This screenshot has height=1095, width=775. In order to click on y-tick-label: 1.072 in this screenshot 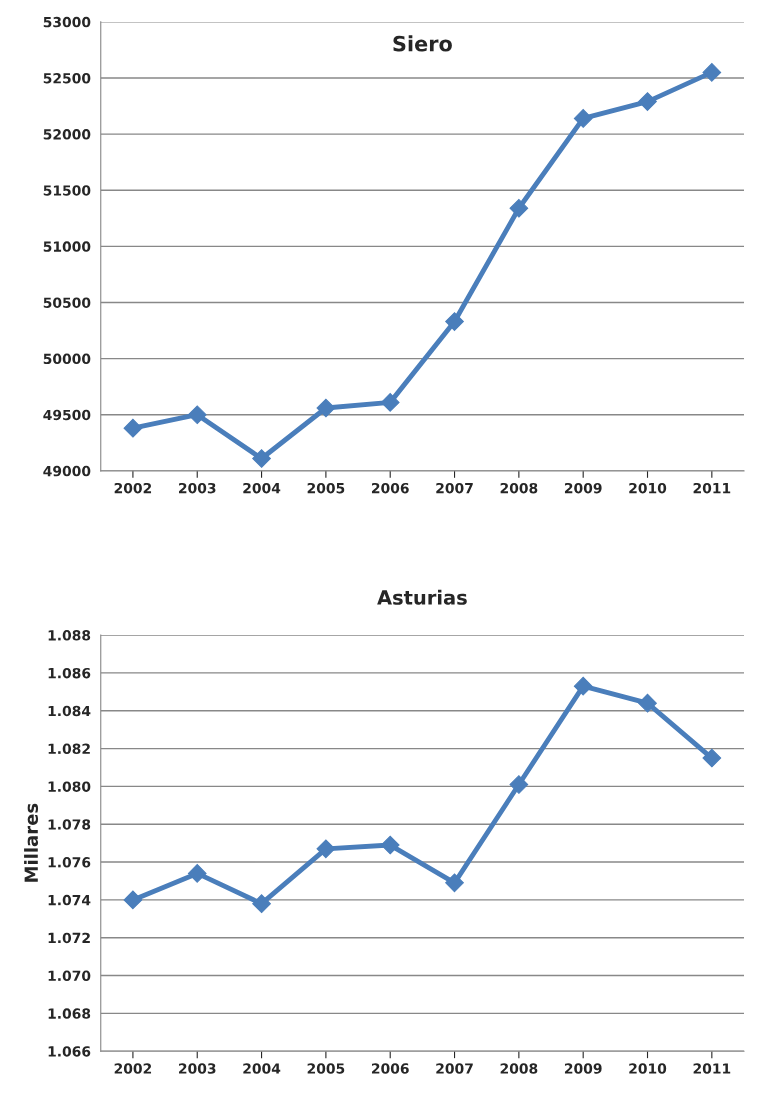, I will do `click(69, 938)`.